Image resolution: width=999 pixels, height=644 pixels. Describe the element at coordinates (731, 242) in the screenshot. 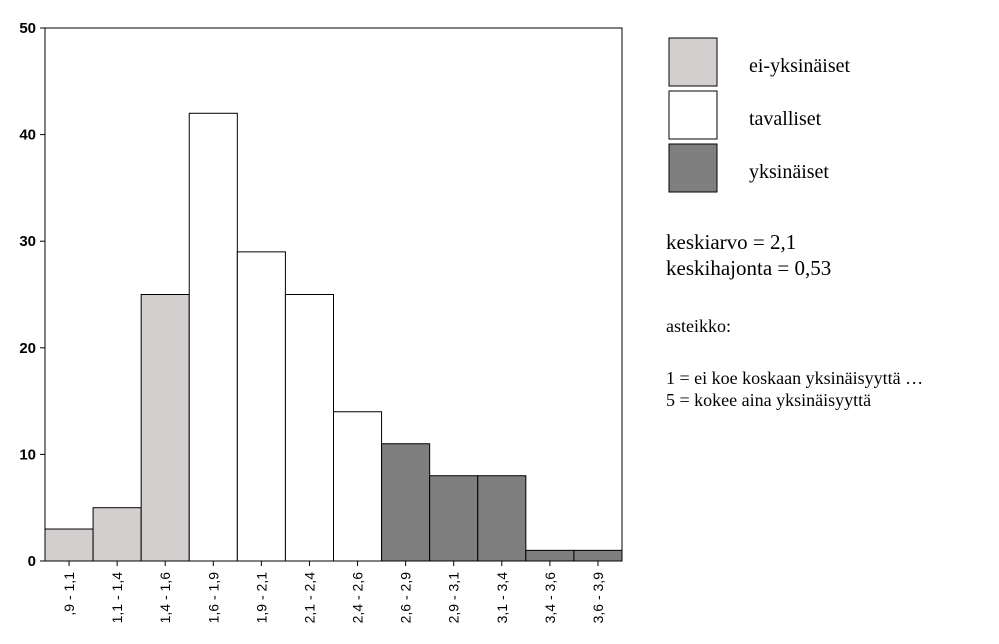

I see `mean-text: keskiarvo = 2,1` at that location.